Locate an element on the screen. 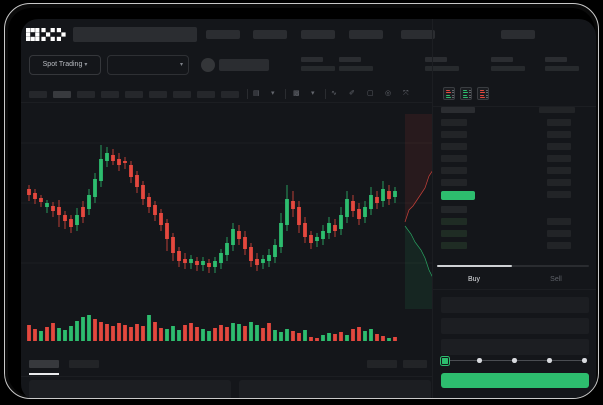 This screenshot has height=405, width=603. volume-chart is located at coordinates (226, 332).